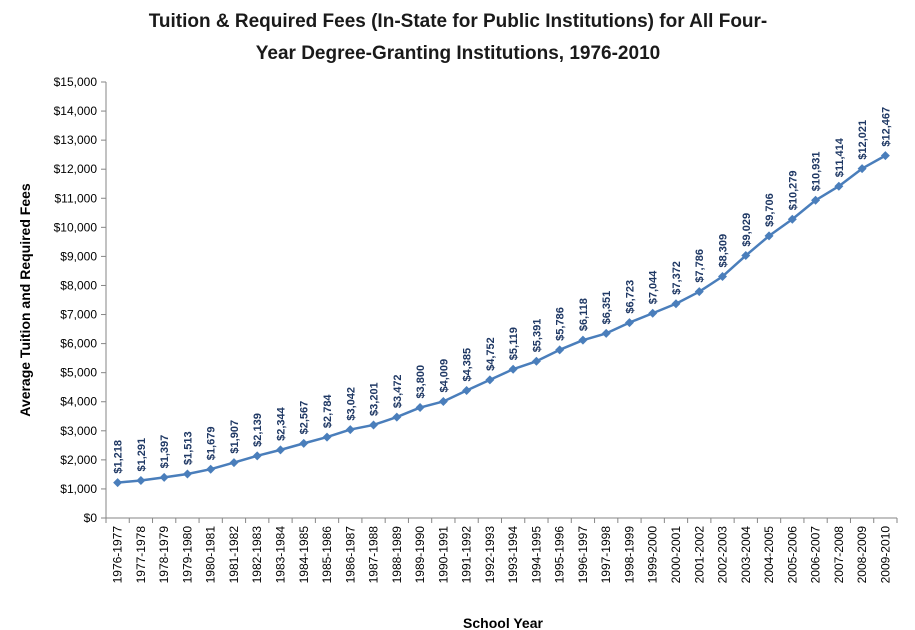 This screenshot has height=630, width=915. What do you see at coordinates (653, 555) in the screenshot?
I see `x-tick-label: 1999-2000` at bounding box center [653, 555].